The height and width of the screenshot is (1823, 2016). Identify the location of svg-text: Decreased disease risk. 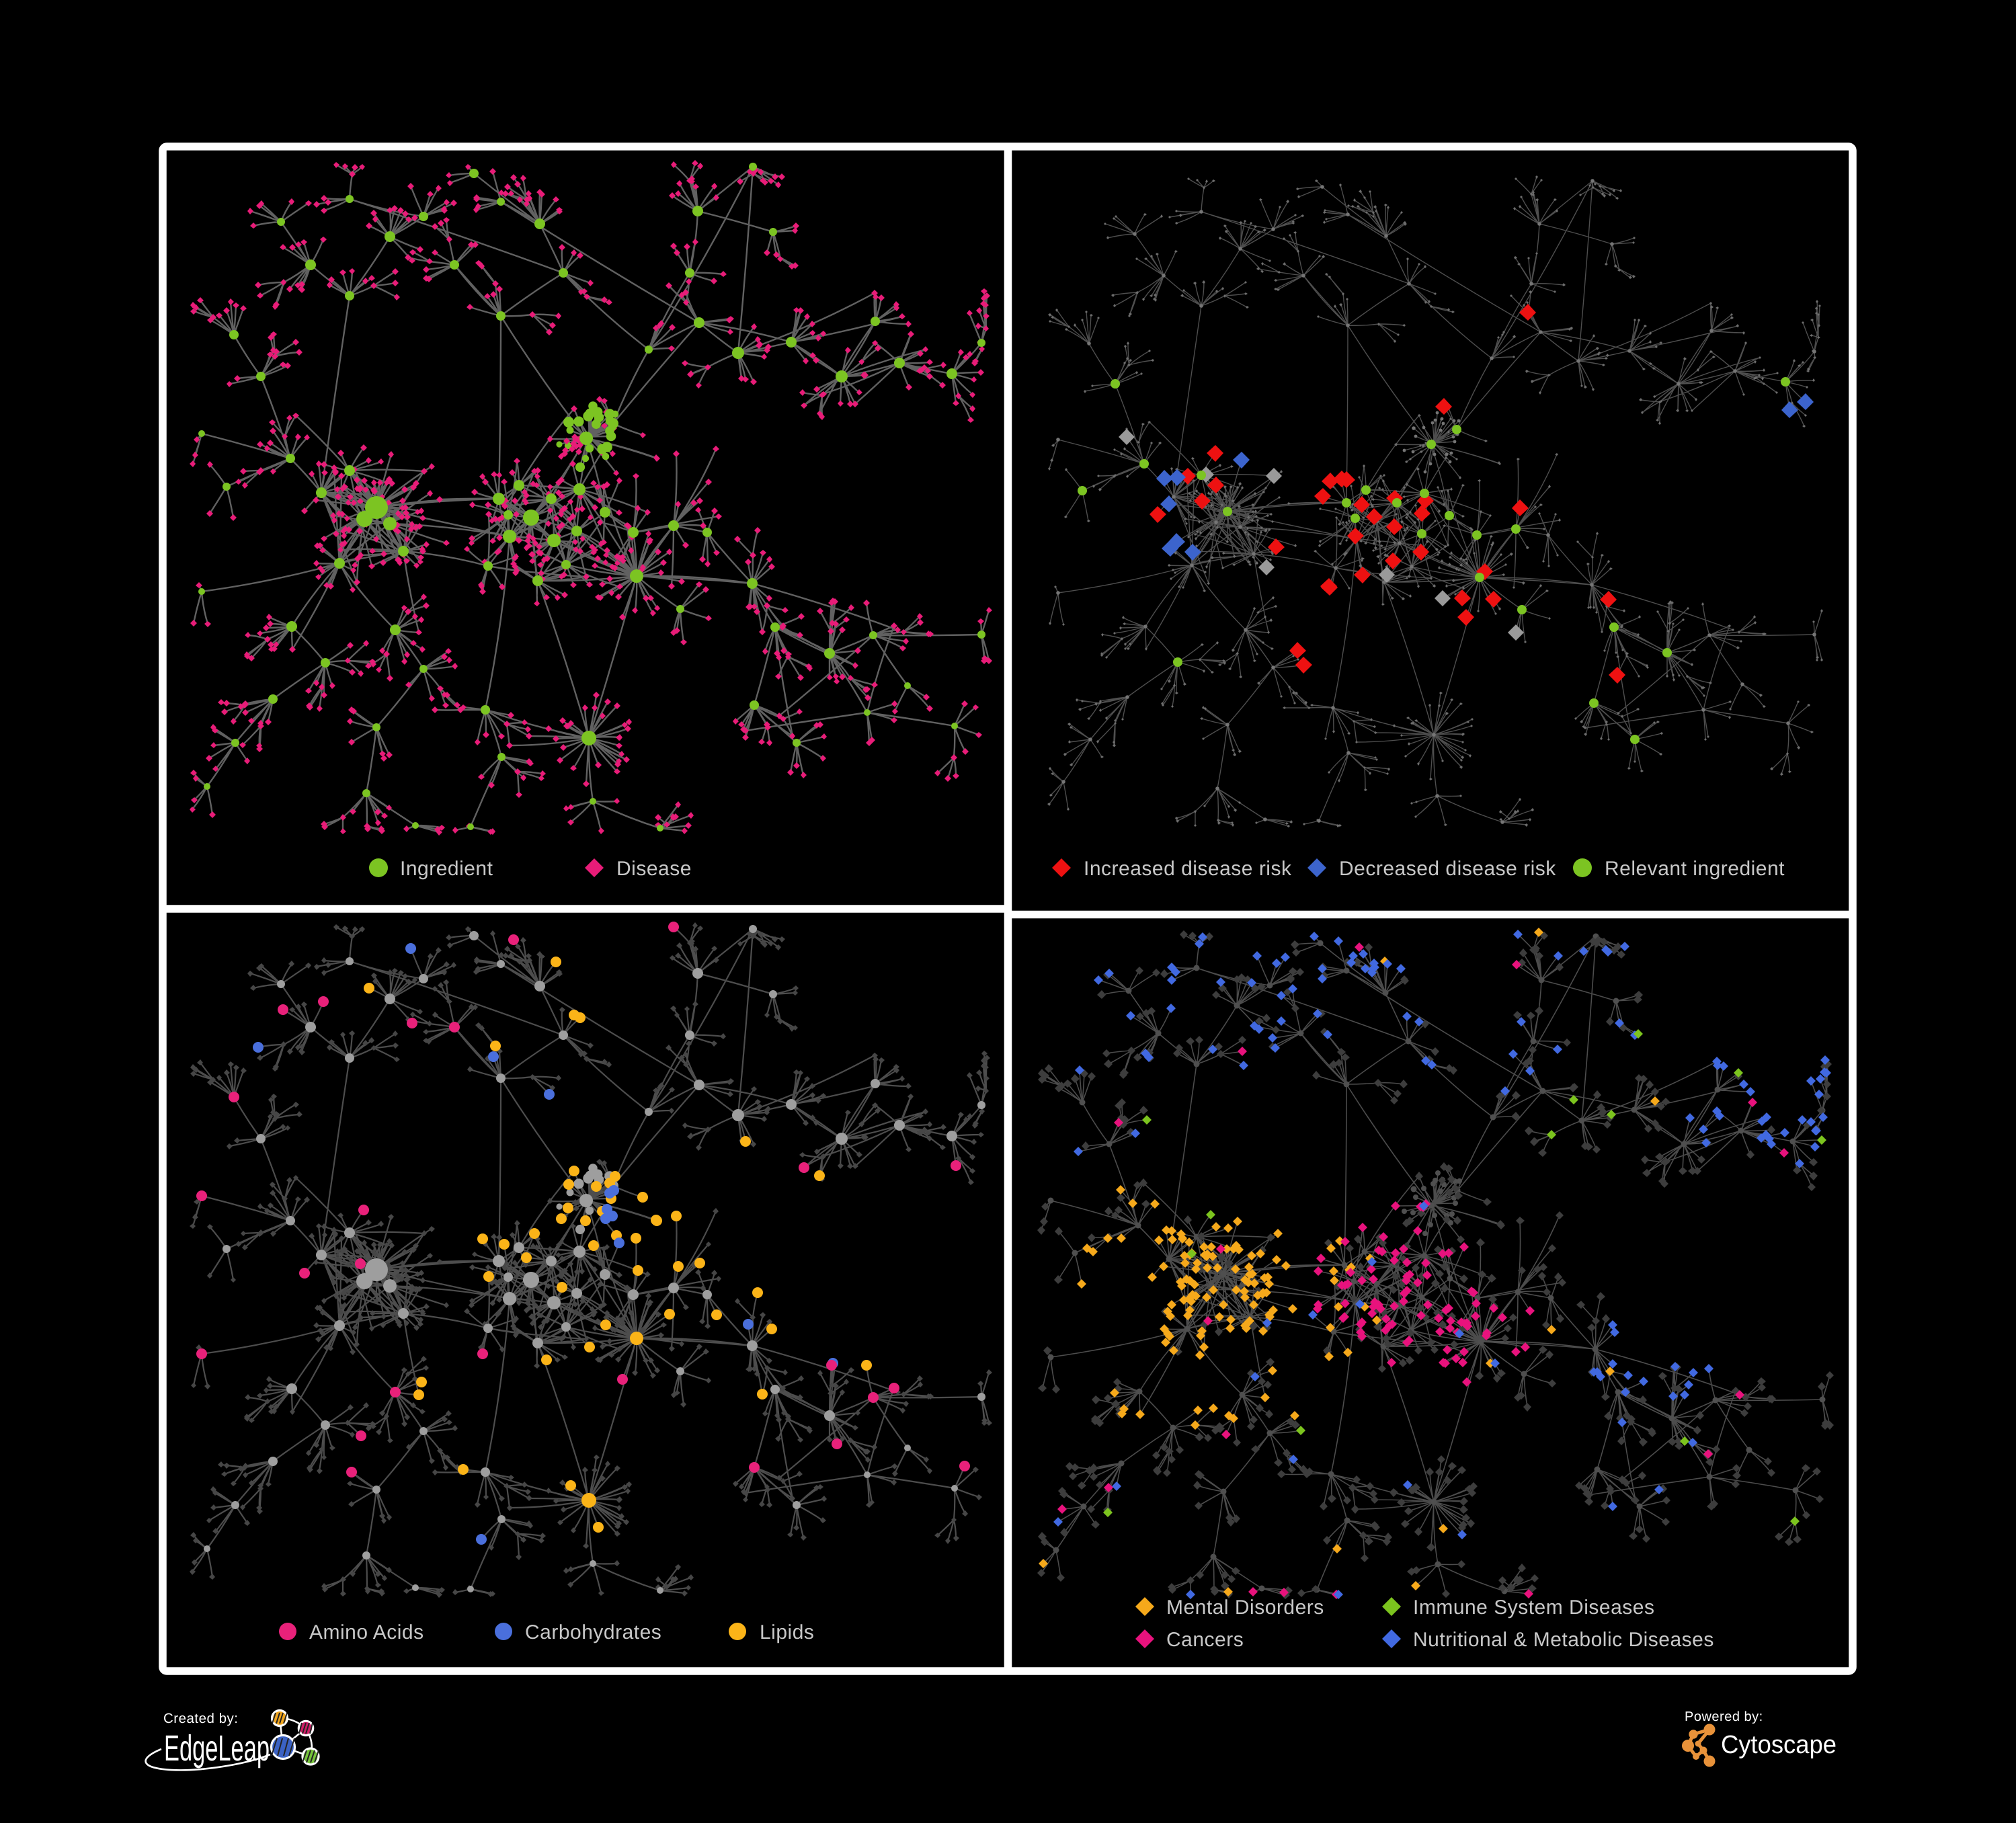
(1447, 869).